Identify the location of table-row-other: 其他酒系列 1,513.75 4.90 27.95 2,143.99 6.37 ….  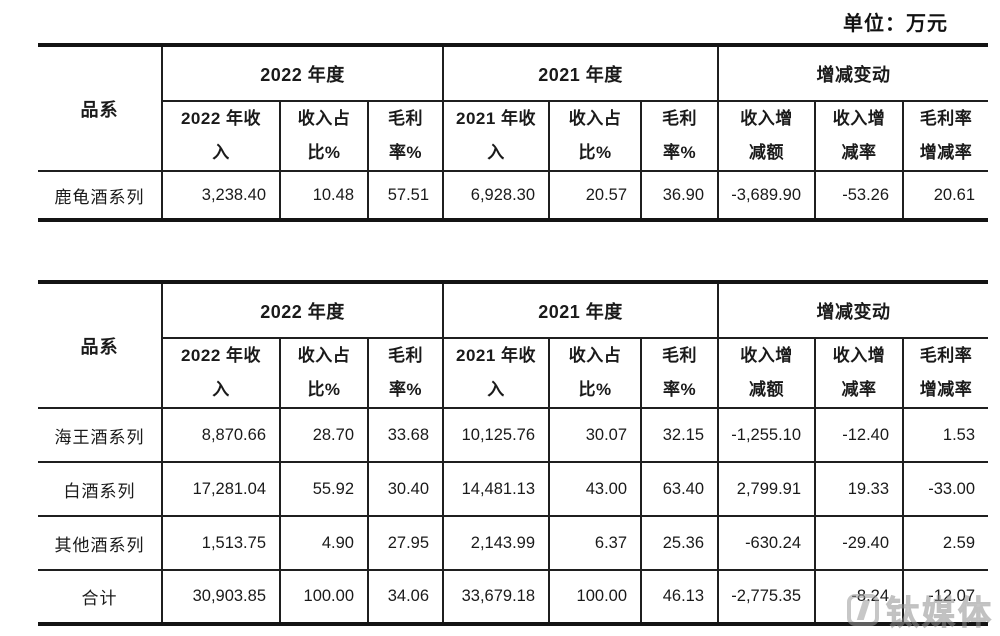
(513, 543).